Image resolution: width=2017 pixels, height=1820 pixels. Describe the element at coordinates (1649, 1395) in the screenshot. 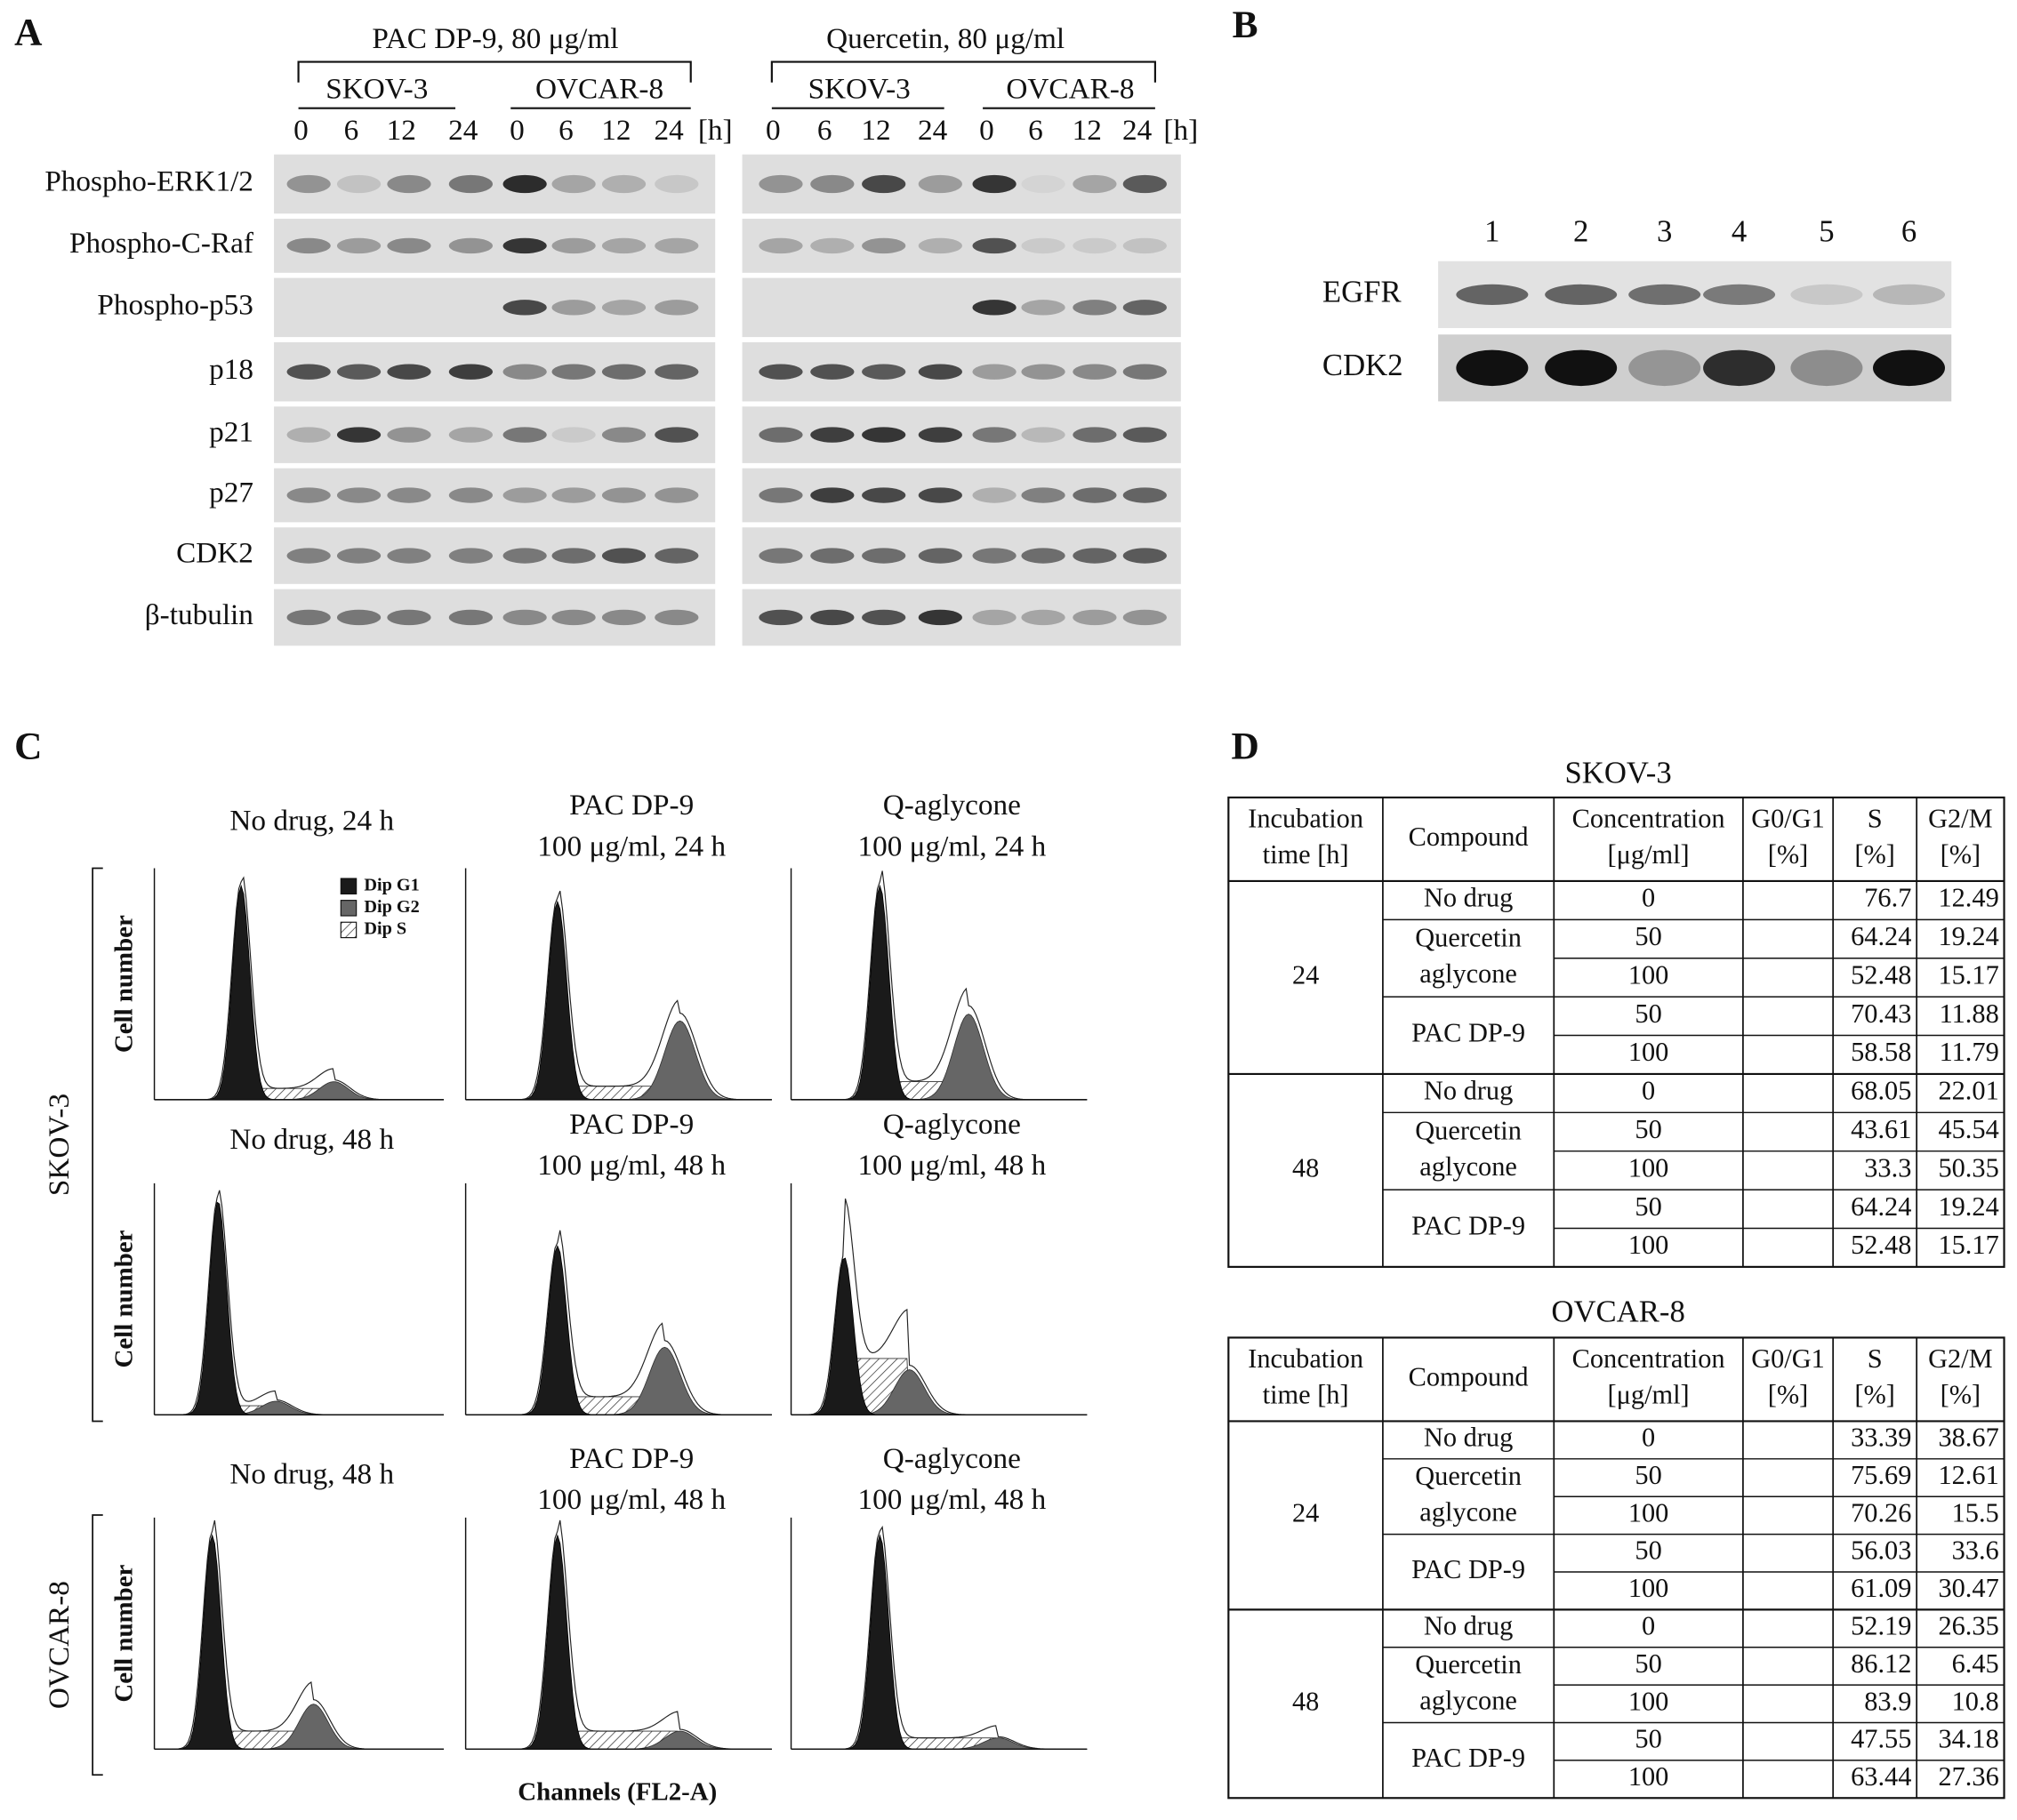

I see `column-header: [μg/ml]` at that location.